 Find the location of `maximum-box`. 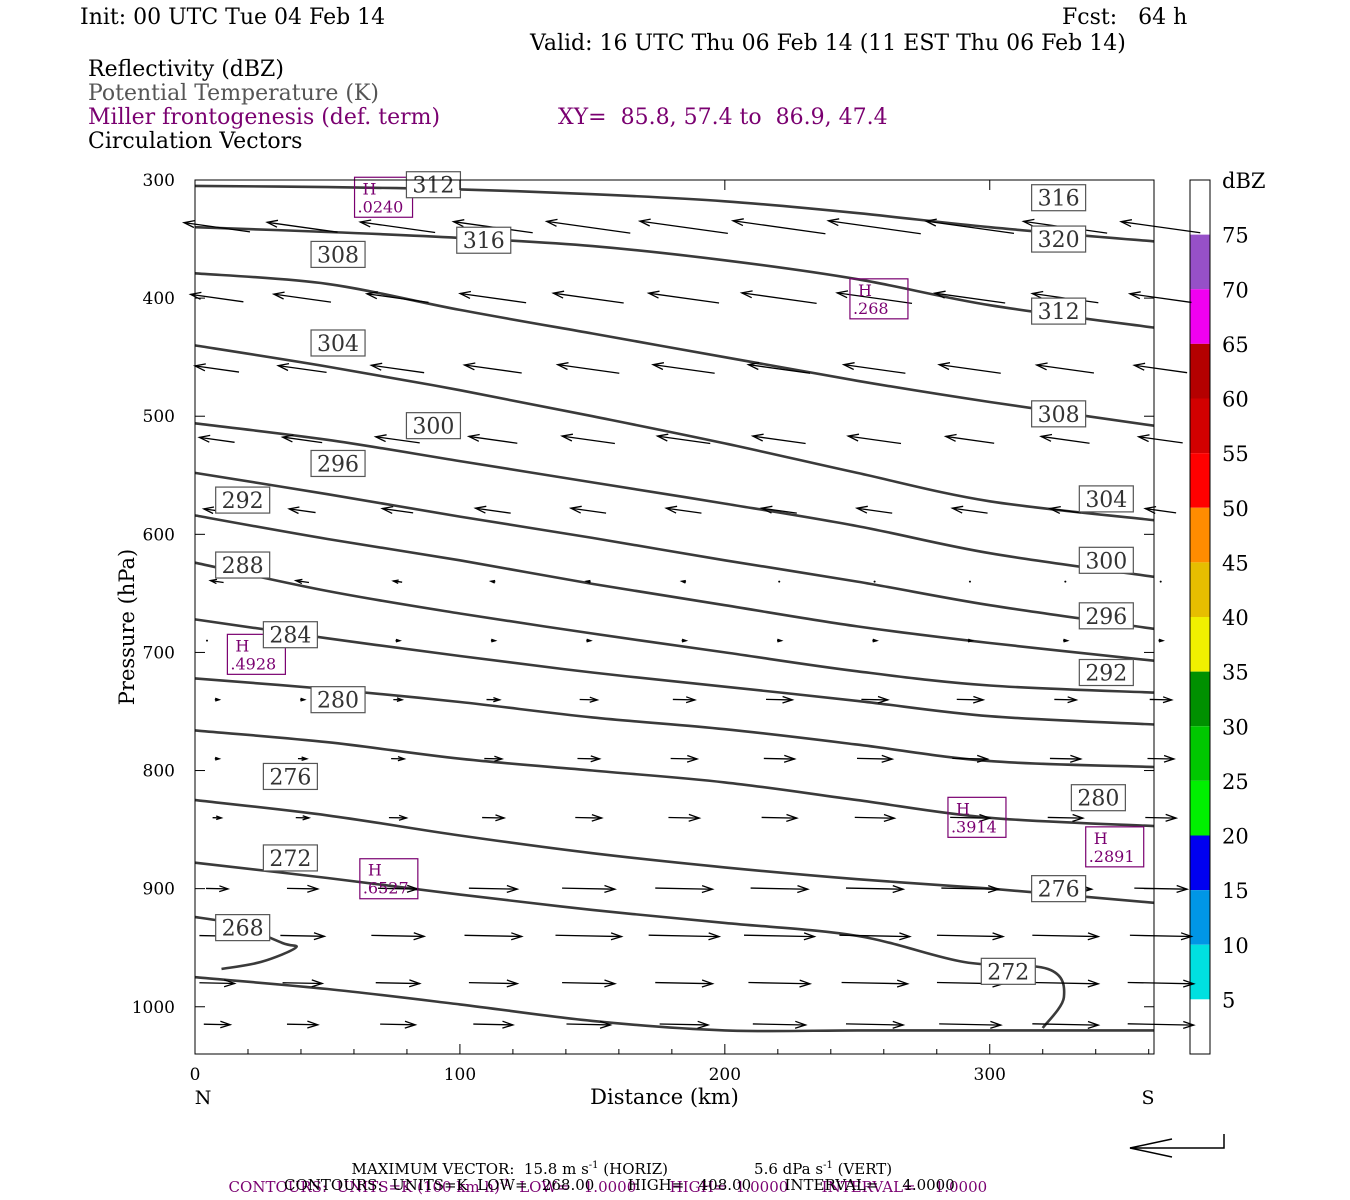

maximum-box is located at coordinates (256, 654).